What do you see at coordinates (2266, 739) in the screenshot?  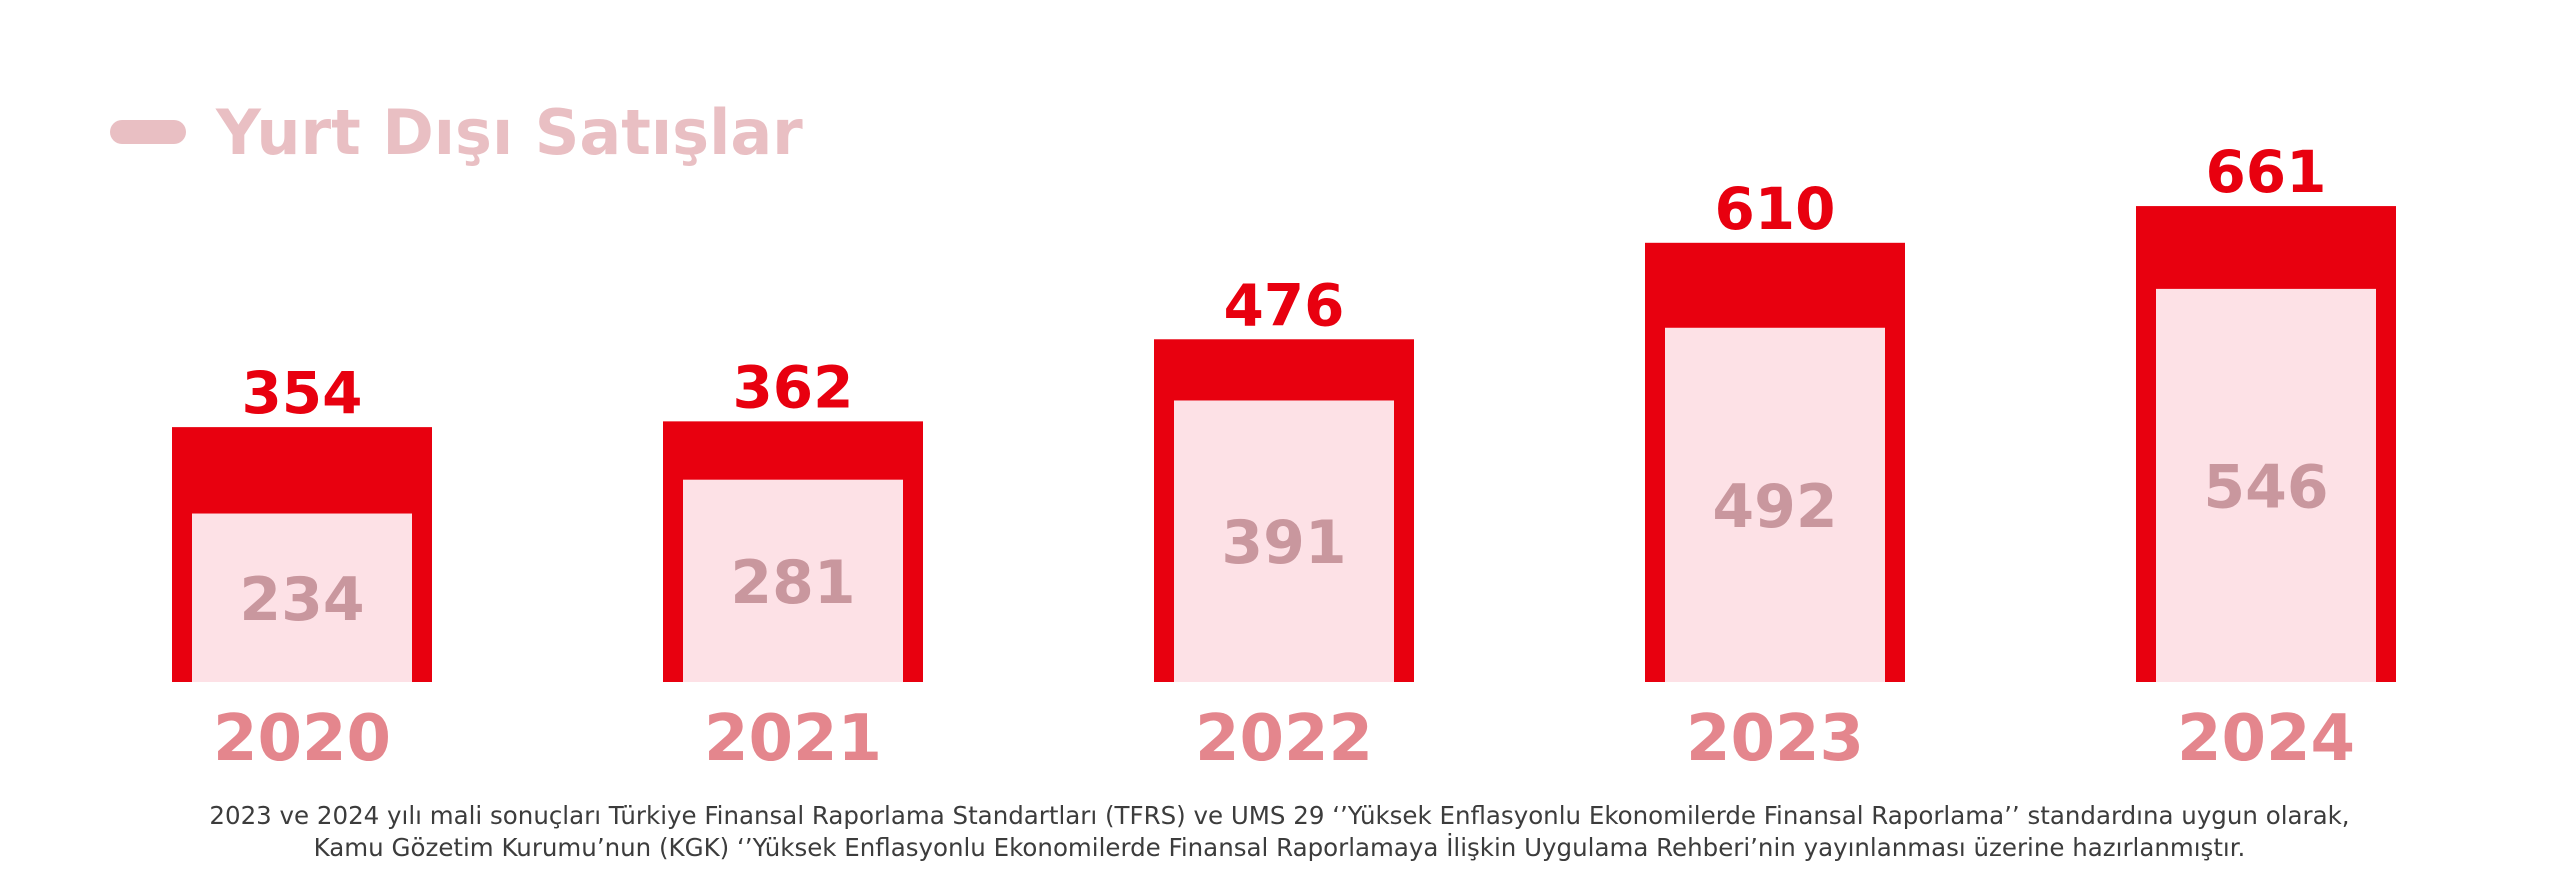 I see `year-label-2024: 2024` at bounding box center [2266, 739].